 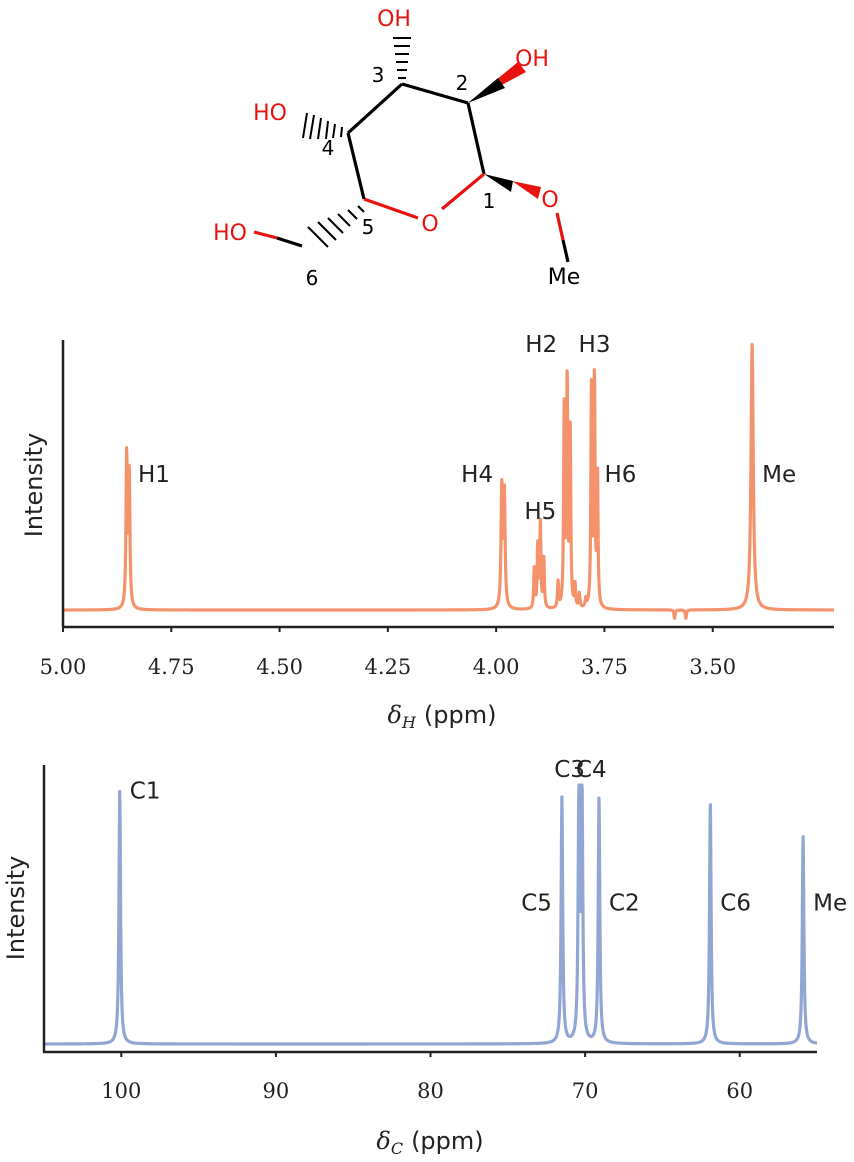 I want to click on h-nmr-x-tick-label: 3.50, so click(x=712, y=667).